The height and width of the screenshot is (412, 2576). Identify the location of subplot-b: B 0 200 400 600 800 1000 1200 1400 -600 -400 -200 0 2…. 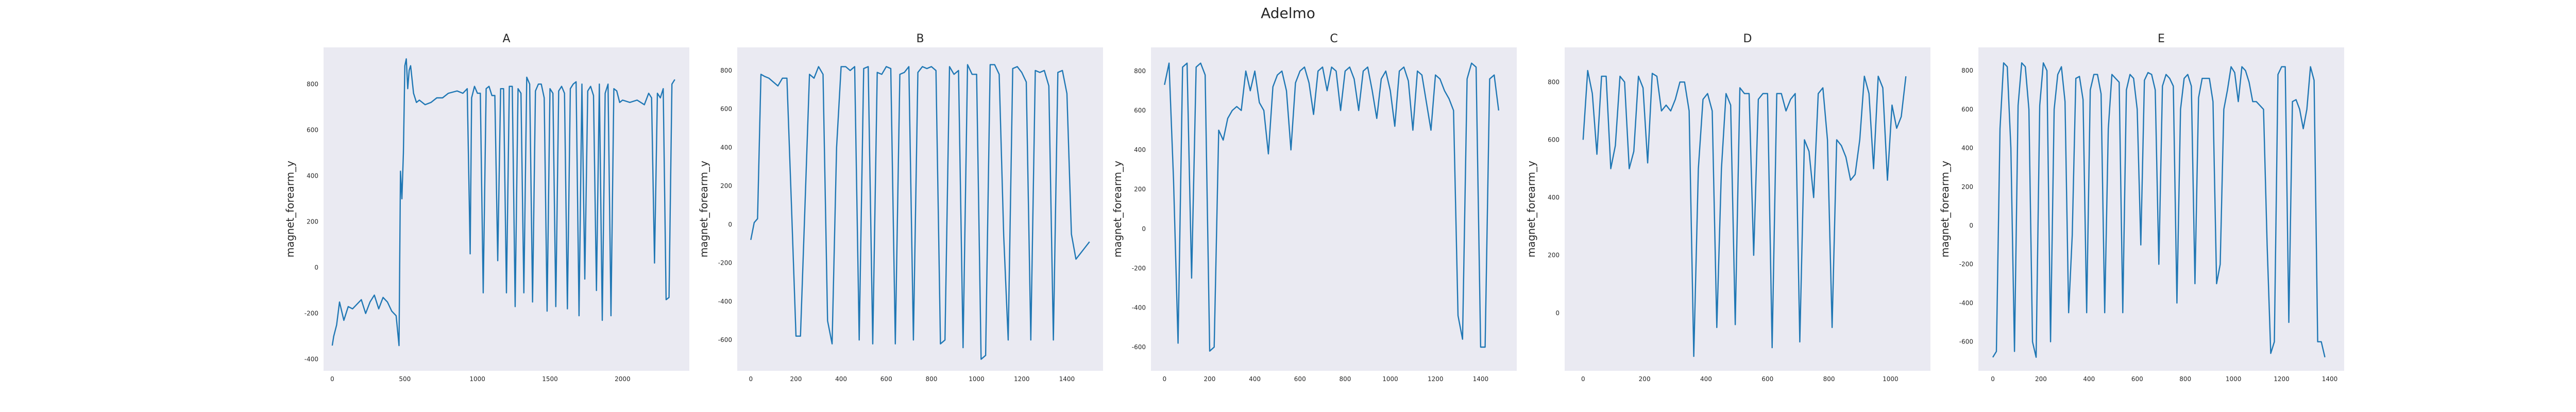
(900, 207).